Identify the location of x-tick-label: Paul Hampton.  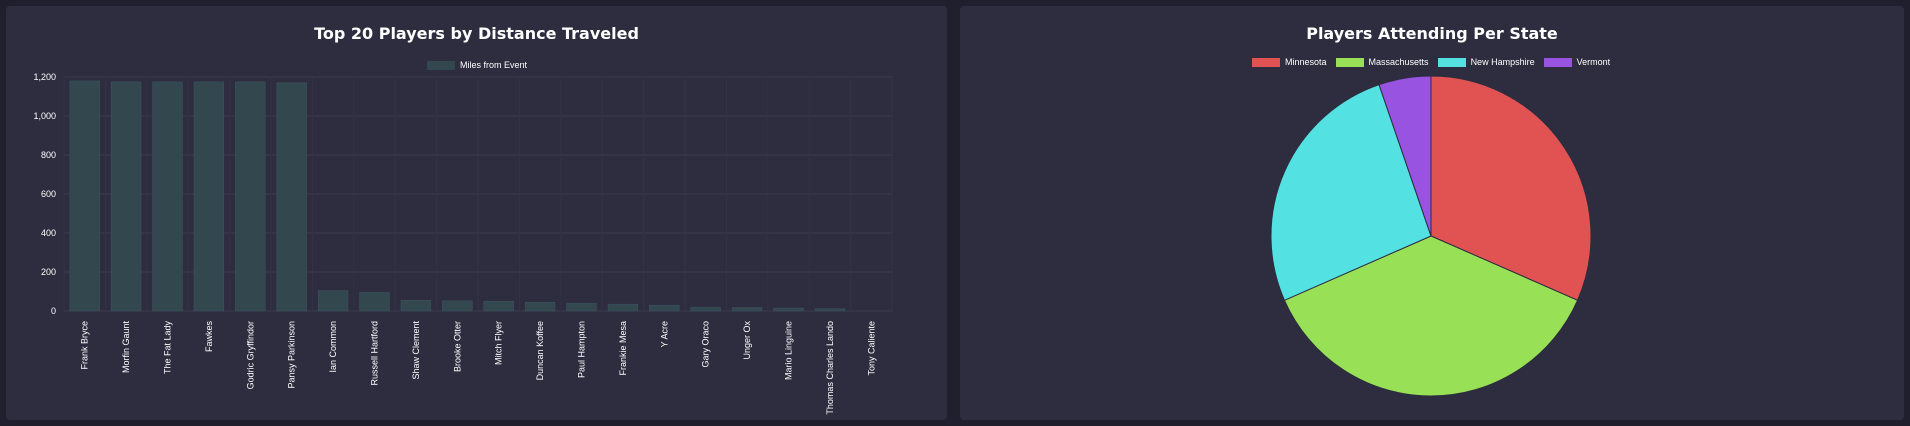
(582, 349).